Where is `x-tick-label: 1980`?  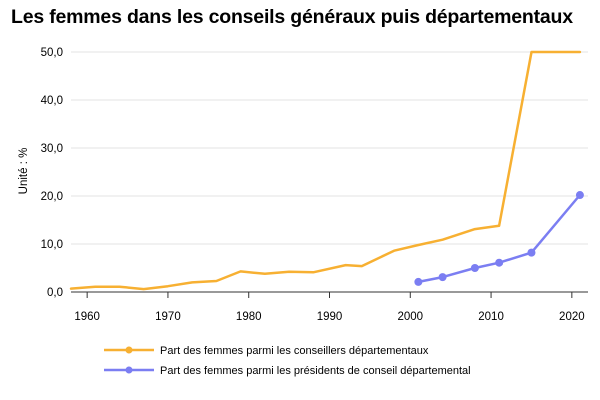
x-tick-label: 1980 is located at coordinates (249, 317).